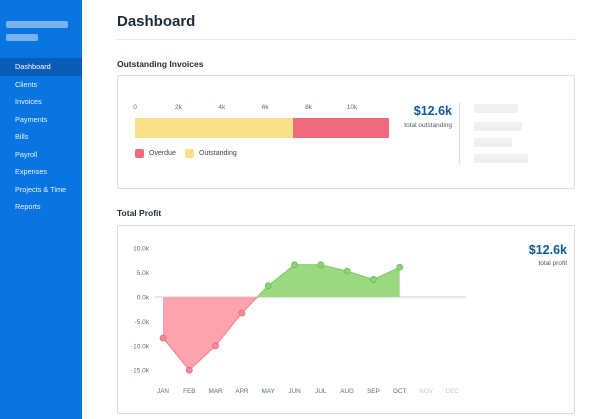  Describe the element at coordinates (218, 153) in the screenshot. I see `legend-outstanding-label: Outstanding` at that location.